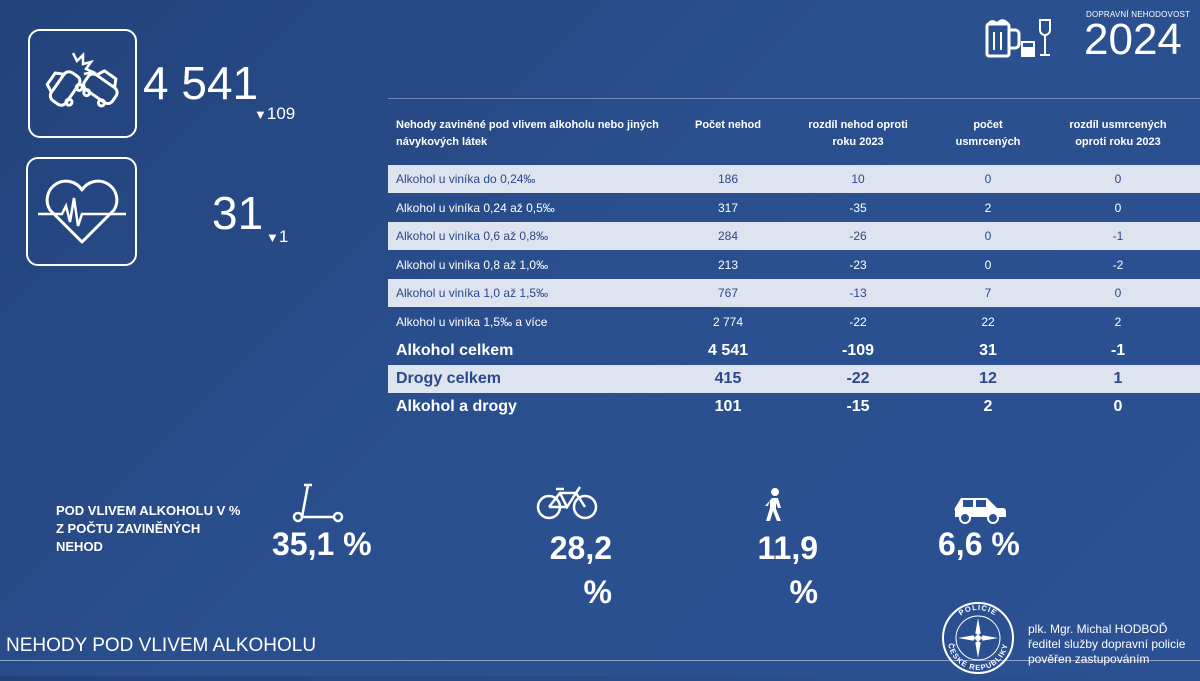 The image size is (1200, 681). Describe the element at coordinates (858, 406) in the screenshot. I see `row-diff: -15` at that location.